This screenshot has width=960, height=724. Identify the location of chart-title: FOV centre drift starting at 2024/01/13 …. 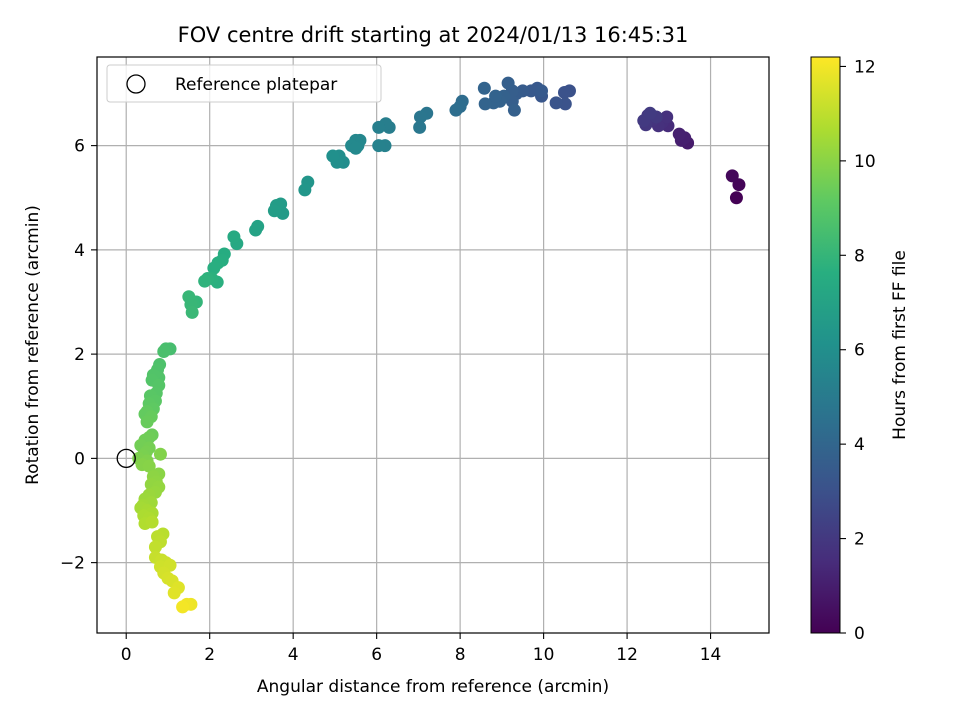
(433, 35).